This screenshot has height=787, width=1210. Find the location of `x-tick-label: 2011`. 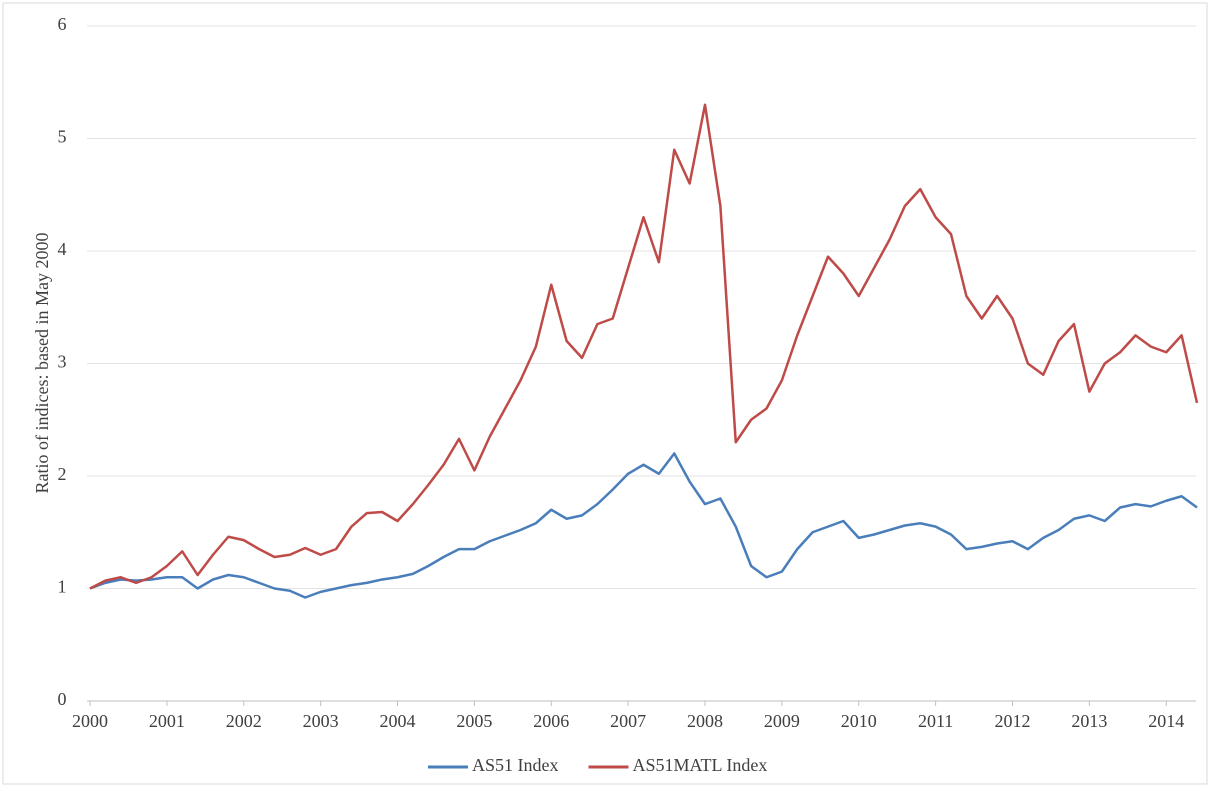

x-tick-label: 2011 is located at coordinates (935, 721).